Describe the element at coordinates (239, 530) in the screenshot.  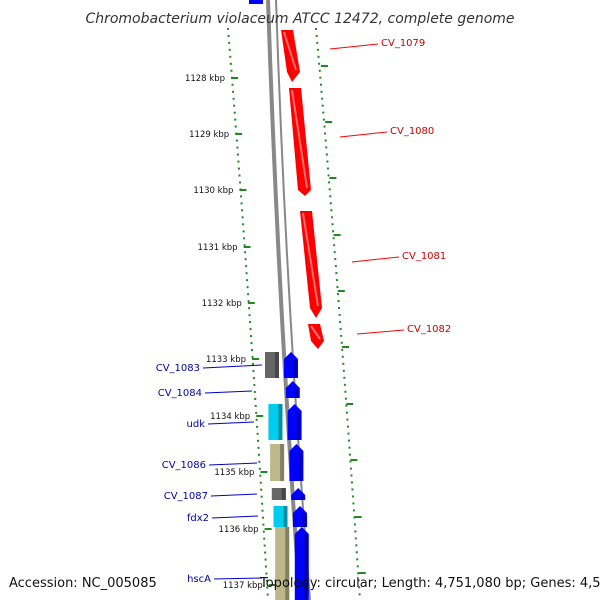
I see `tick-label: 1136 kbp` at that location.